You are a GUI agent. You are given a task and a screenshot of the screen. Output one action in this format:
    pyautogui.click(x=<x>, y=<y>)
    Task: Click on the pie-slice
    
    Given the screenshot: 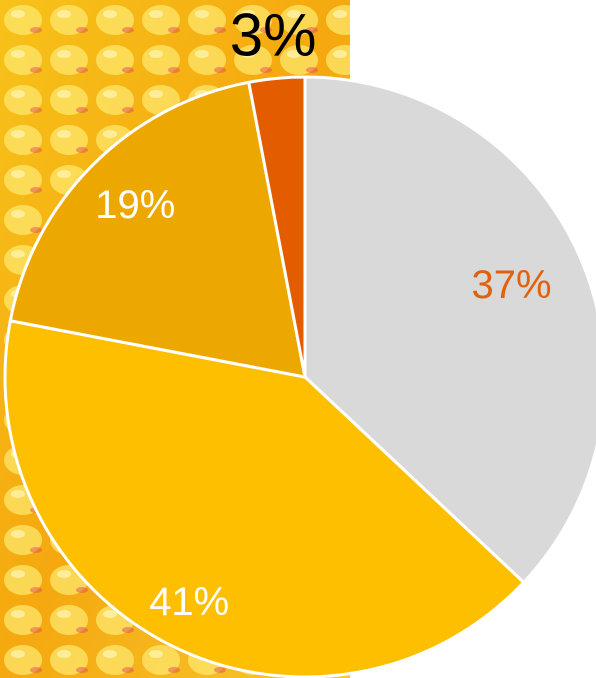 What is the action you would take?
    pyautogui.click(x=277, y=227)
    